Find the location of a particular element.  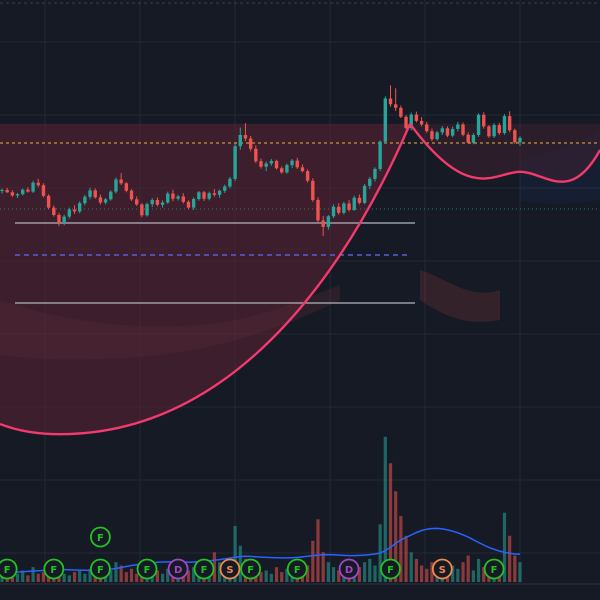

volume-moving-average is located at coordinates (261, 550).